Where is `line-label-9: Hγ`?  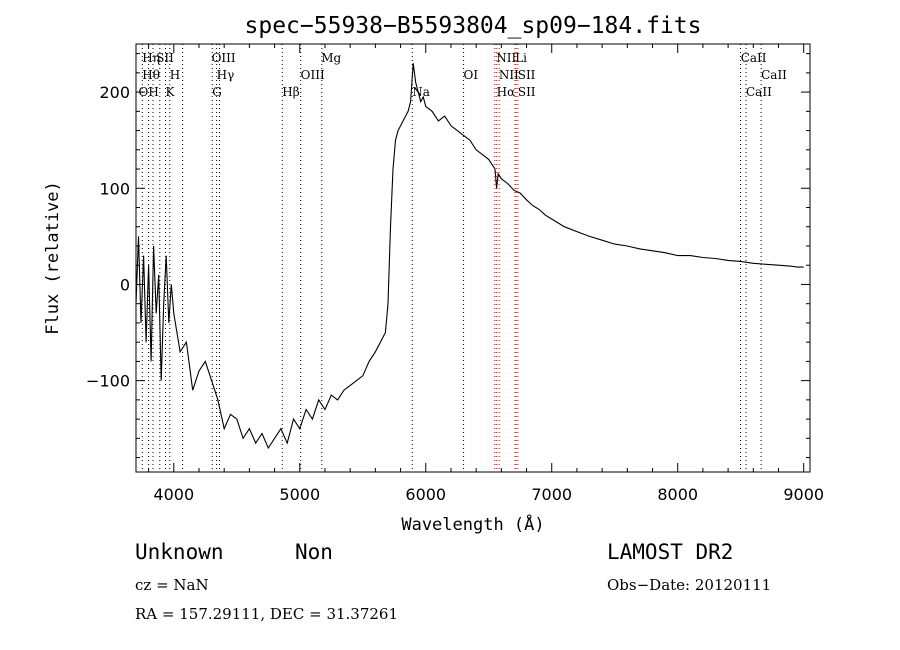 line-label-9: Hγ is located at coordinates (226, 75).